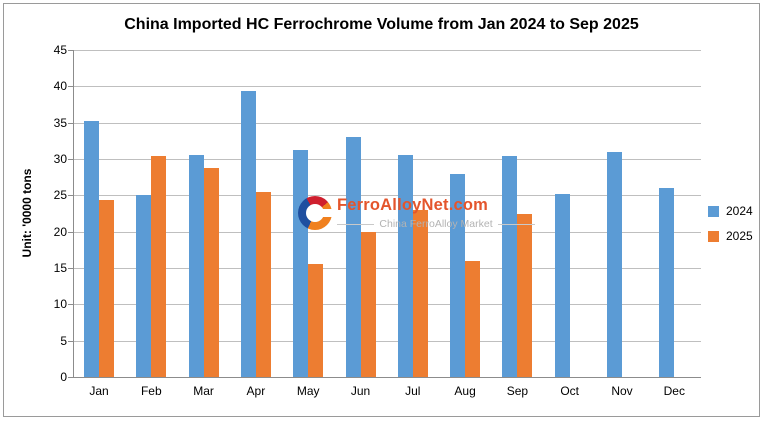 The image size is (765, 424). What do you see at coordinates (405, 266) in the screenshot?
I see `bar-2024-jul` at bounding box center [405, 266].